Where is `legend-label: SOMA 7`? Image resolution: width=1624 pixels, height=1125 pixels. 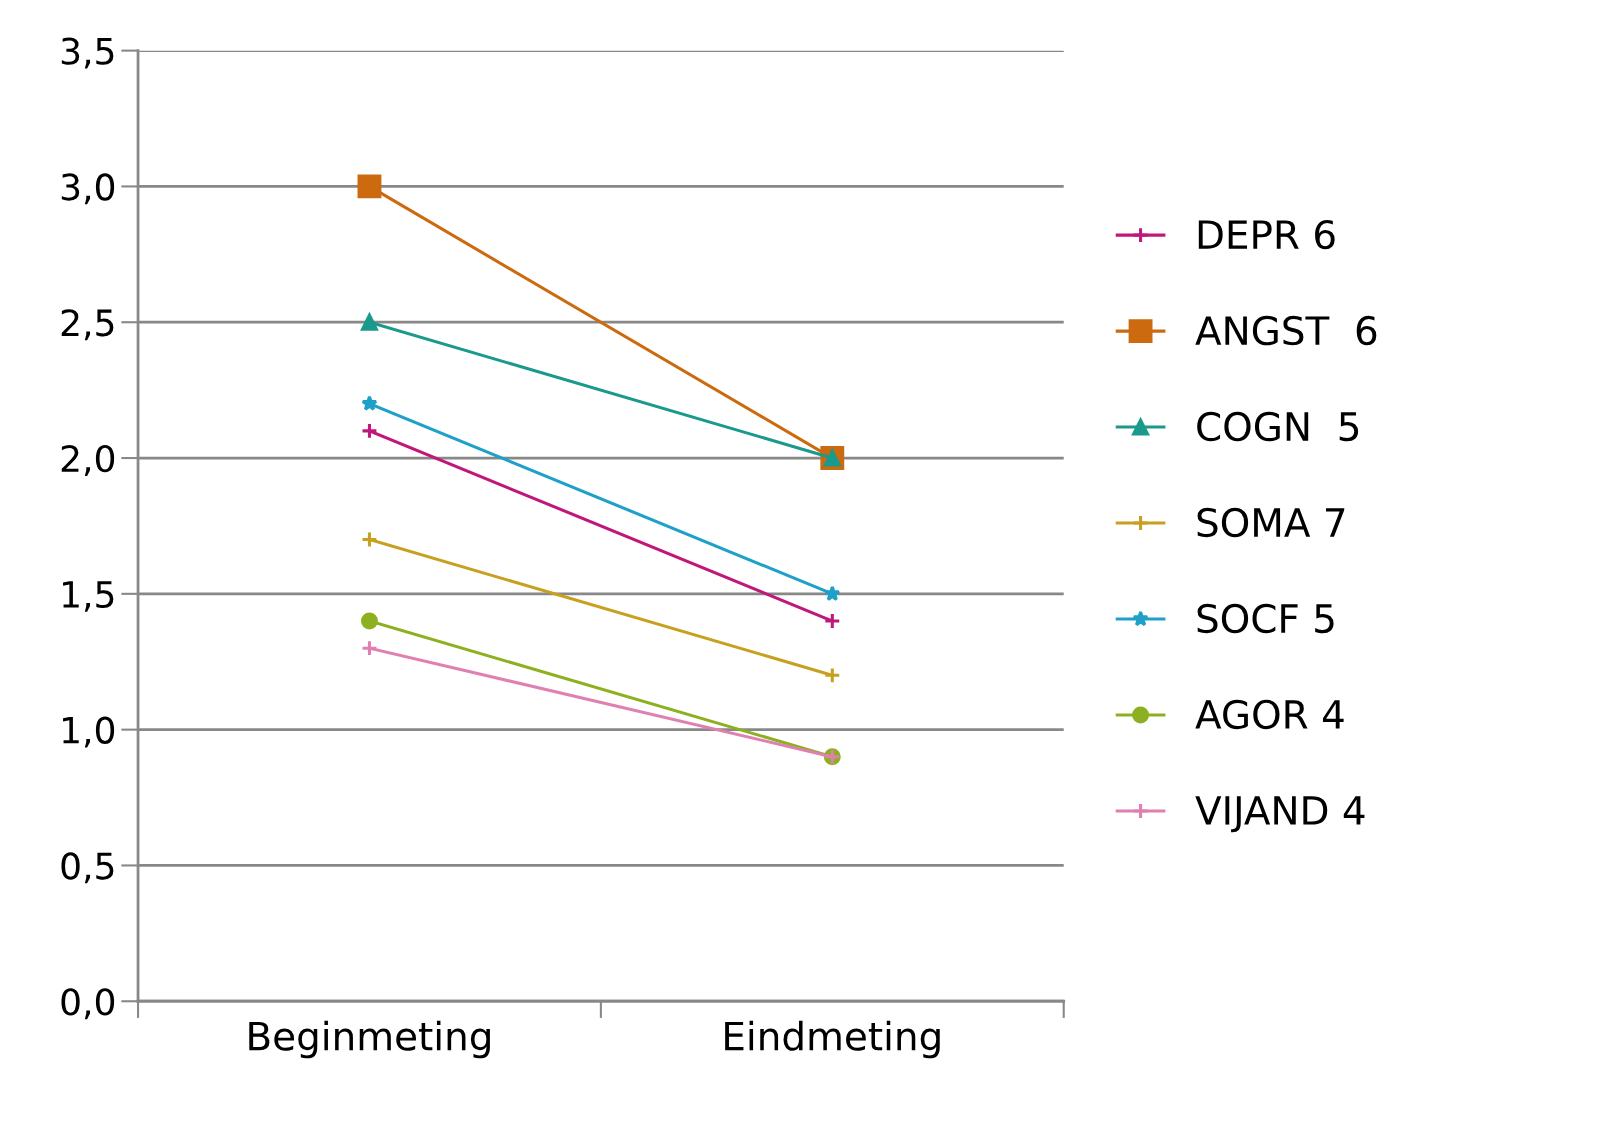 legend-label: SOMA 7 is located at coordinates (1271, 522).